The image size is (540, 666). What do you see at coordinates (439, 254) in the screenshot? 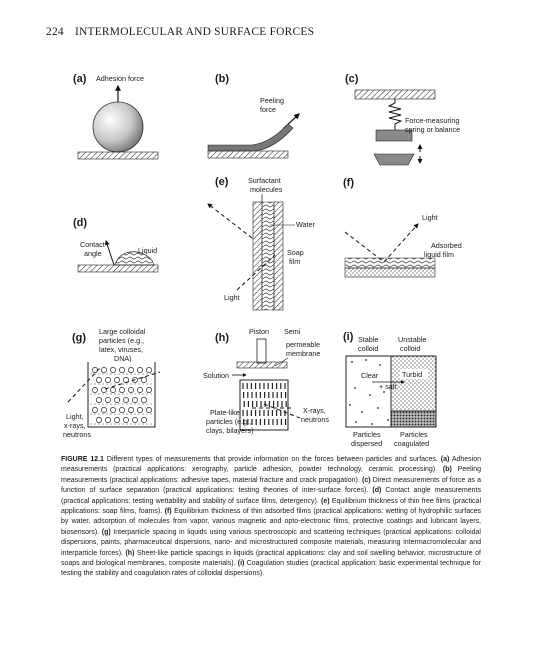
I see `panel-f-ads-2: liquid film` at bounding box center [439, 254].